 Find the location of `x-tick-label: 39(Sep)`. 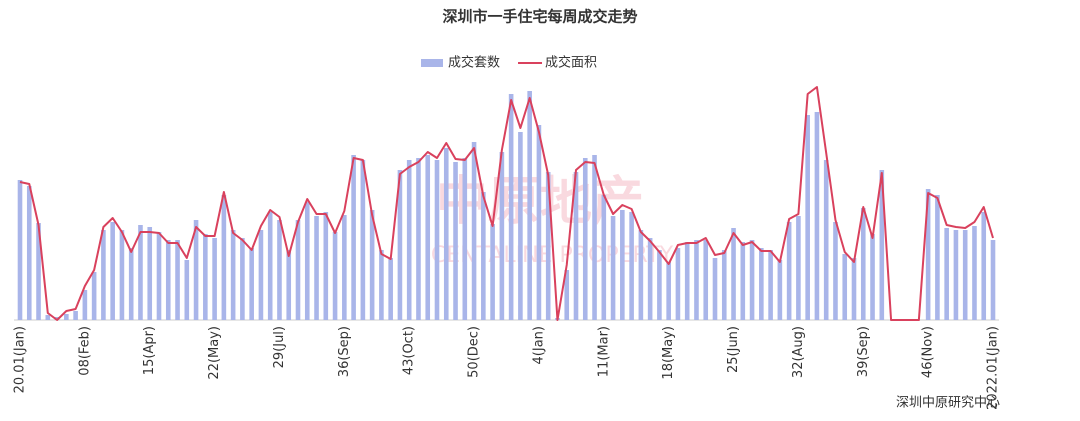

x-tick-label: 39(Sep) is located at coordinates (863, 351).